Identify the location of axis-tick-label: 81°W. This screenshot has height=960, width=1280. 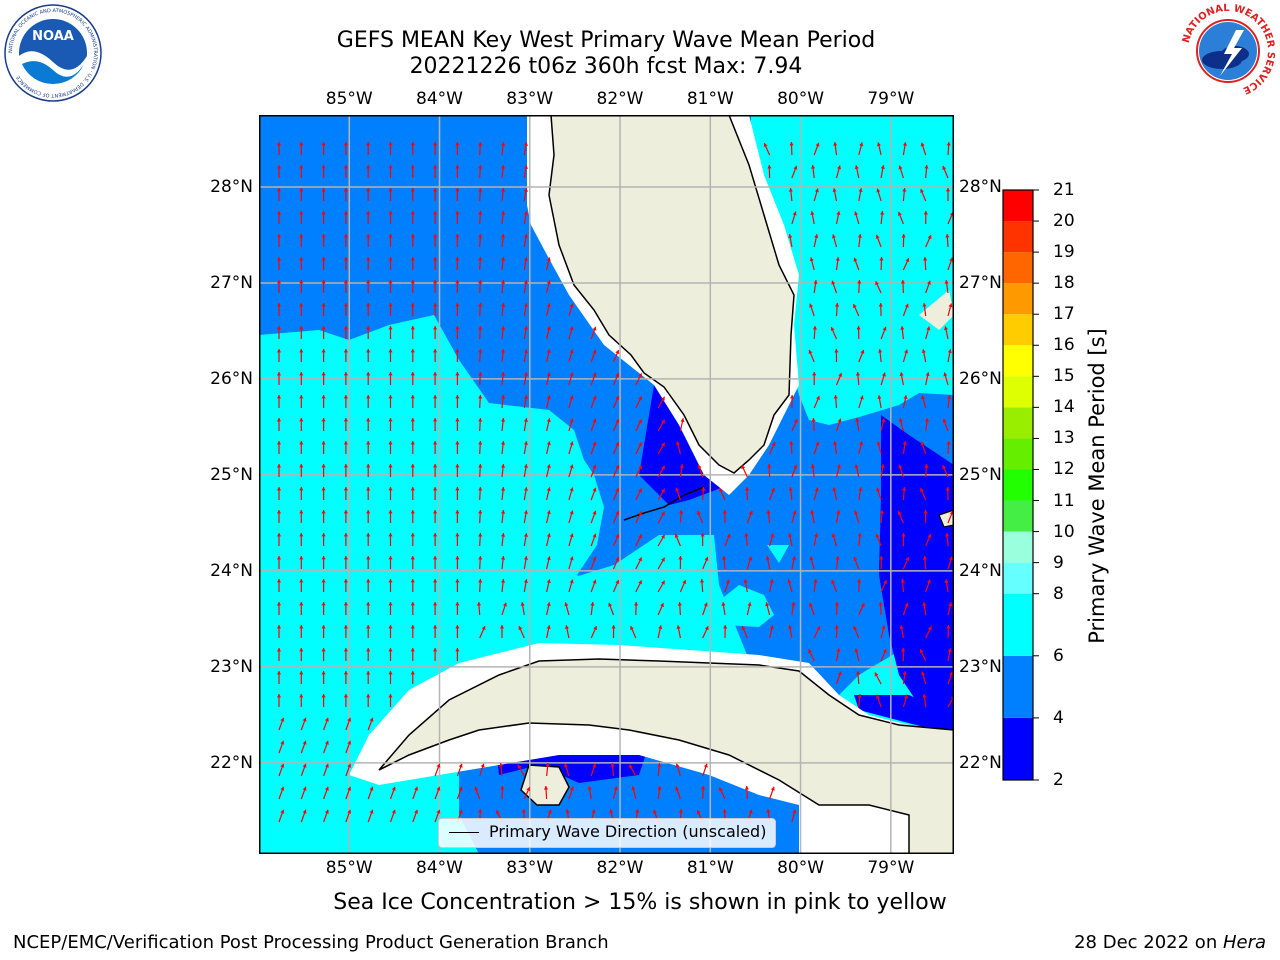
(710, 868).